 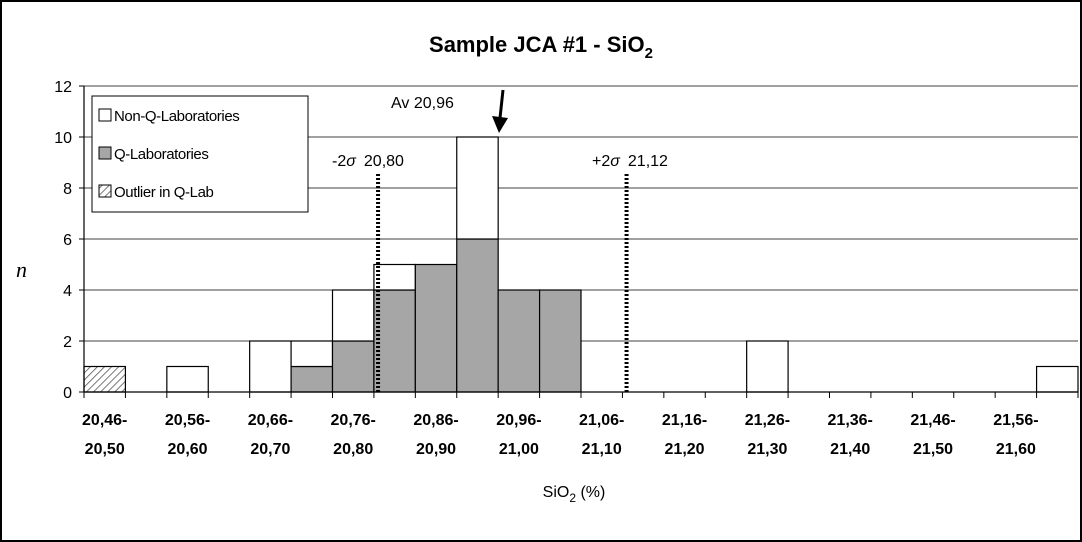 I want to click on legend-swatch-q, so click(x=105, y=153).